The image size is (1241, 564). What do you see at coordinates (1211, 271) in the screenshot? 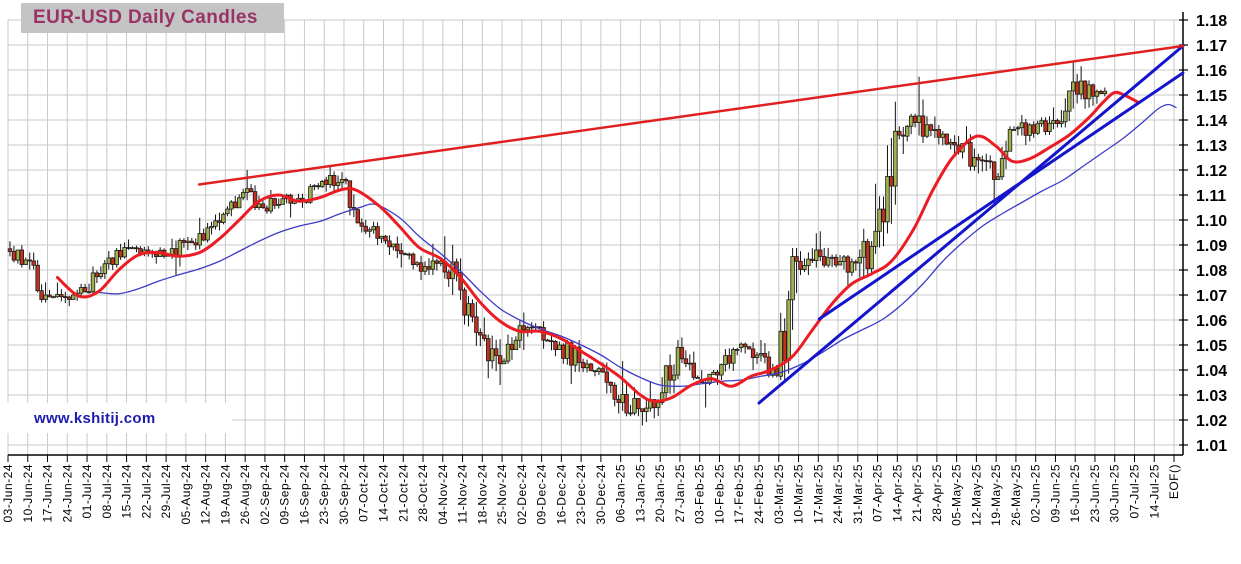
I see `svg-text: 1.08` at bounding box center [1211, 271].